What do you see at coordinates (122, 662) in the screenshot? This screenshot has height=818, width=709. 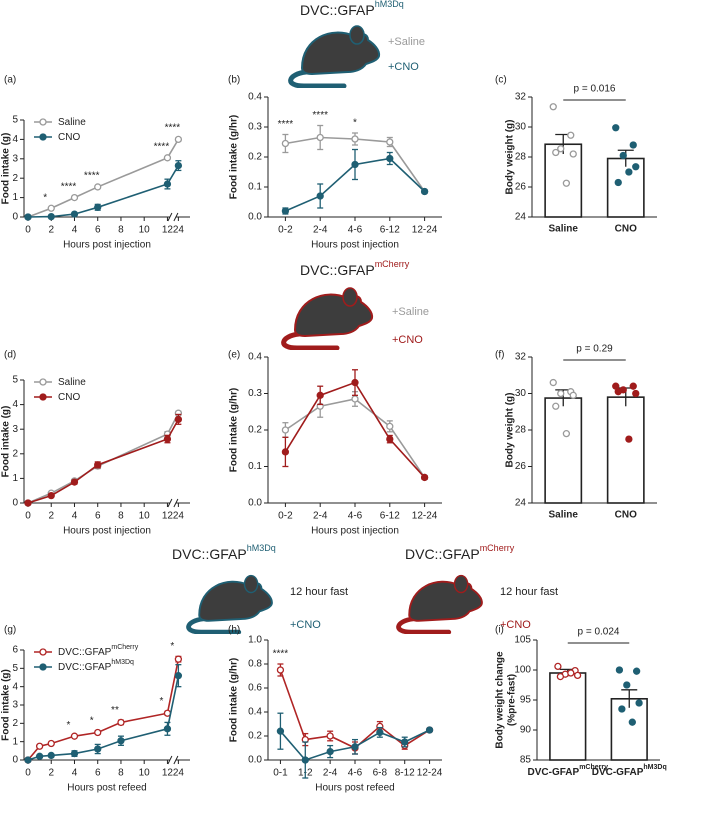 I see `label-sup: hM3Dq` at bounding box center [122, 662].